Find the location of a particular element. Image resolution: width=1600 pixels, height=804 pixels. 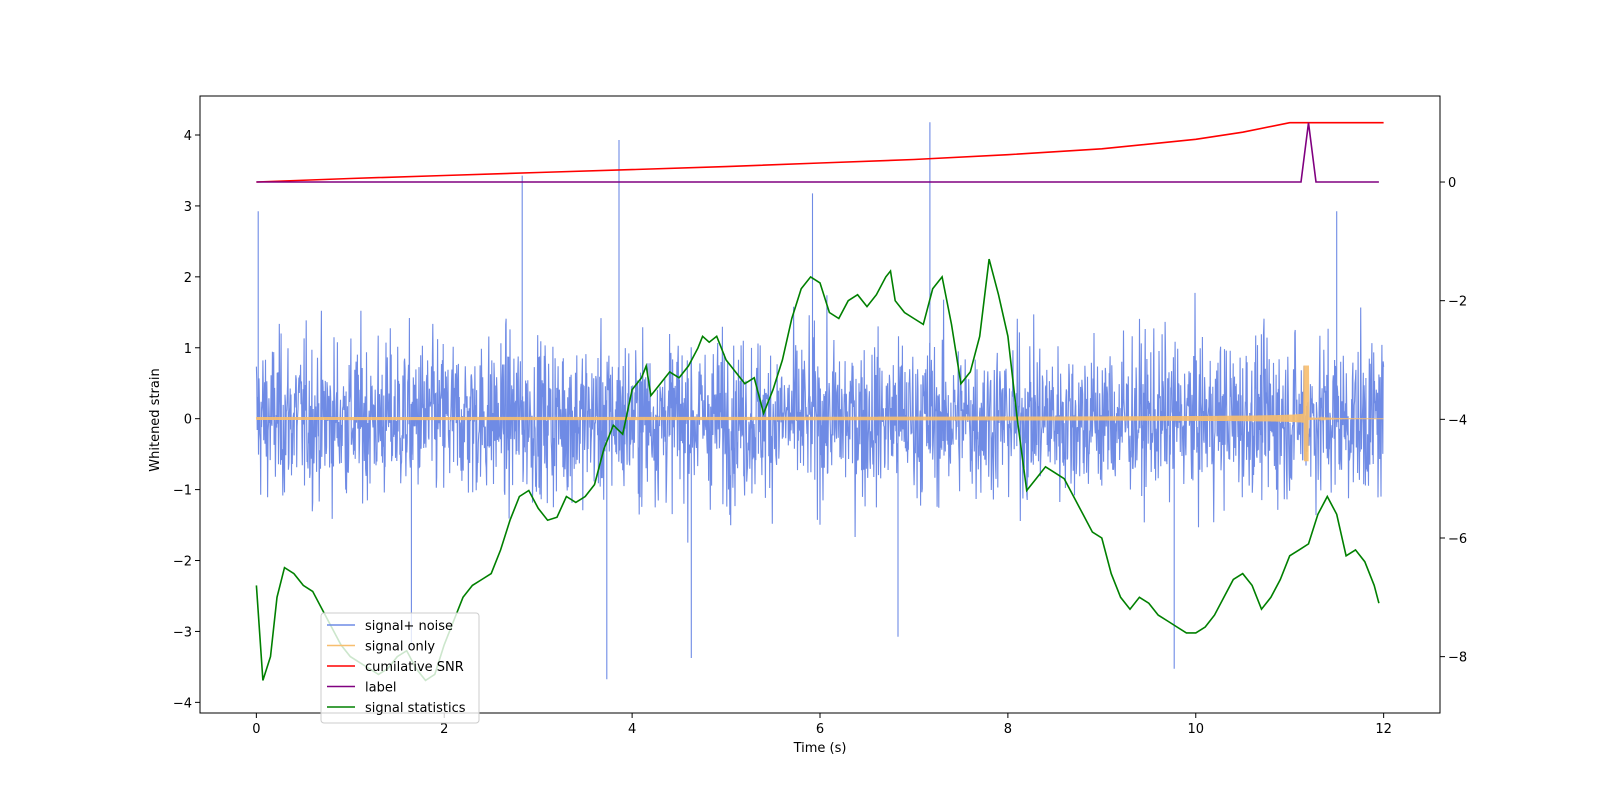

y2-tick-label: −6 is located at coordinates (1457, 539).